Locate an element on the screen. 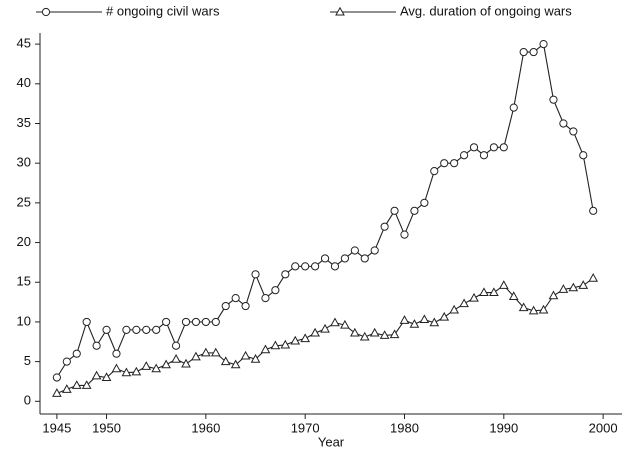 The image size is (626, 452). y-tick-label: 15 is located at coordinates (24, 281).